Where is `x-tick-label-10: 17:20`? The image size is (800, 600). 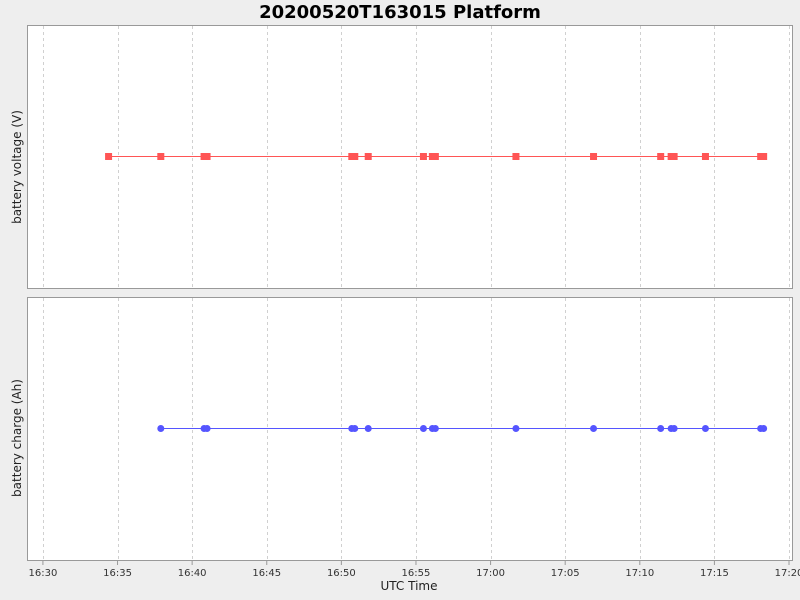 x-tick-label-10: 17:20 is located at coordinates (787, 573).